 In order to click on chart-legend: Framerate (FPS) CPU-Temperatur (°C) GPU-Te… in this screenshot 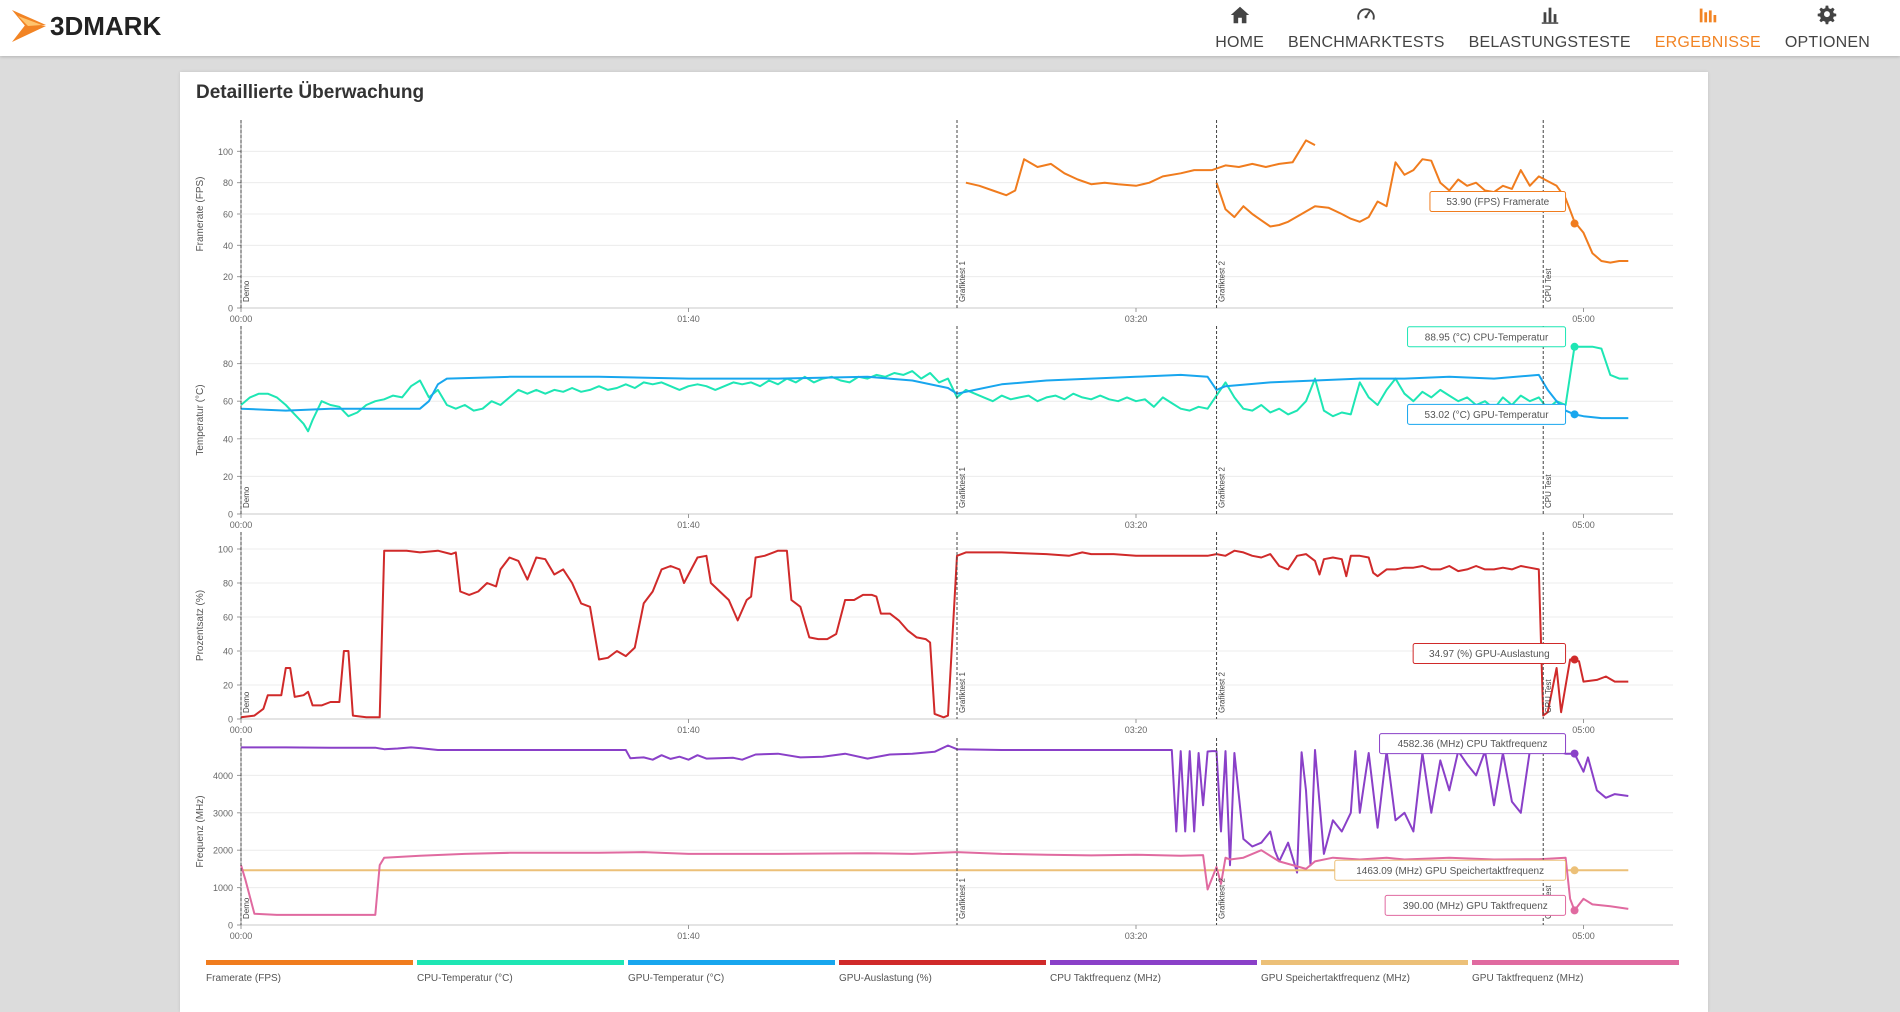, I will do `click(942, 980)`.